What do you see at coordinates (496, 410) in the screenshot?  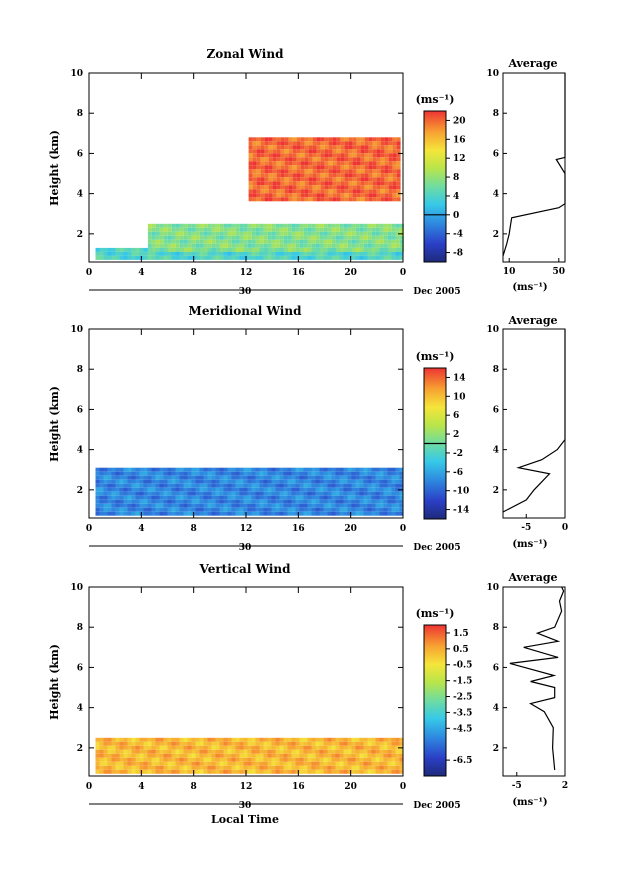 I see `profile-y-tick-label: 6` at bounding box center [496, 410].